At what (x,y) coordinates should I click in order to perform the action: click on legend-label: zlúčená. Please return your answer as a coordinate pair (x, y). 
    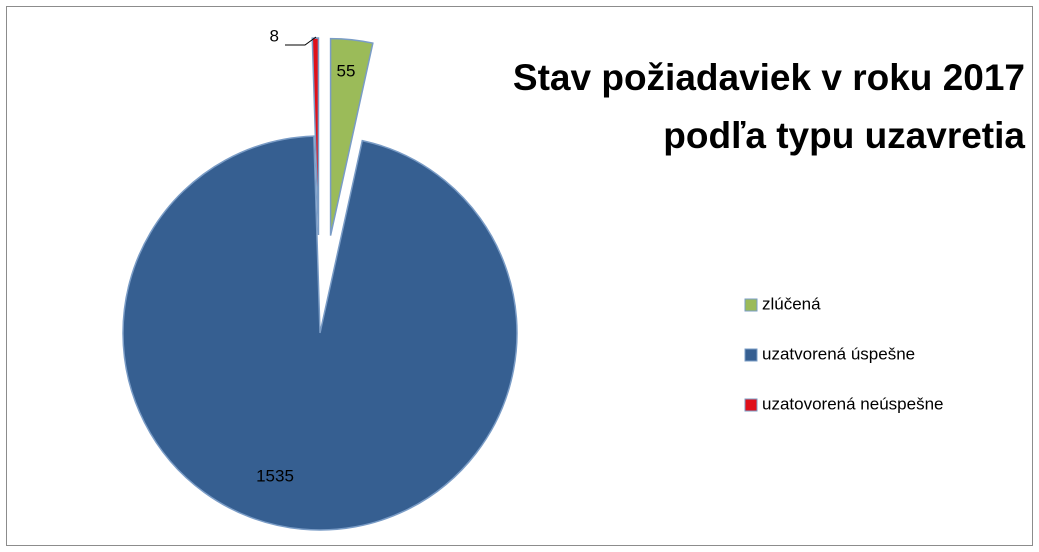
    Looking at the image, I should click on (791, 303).